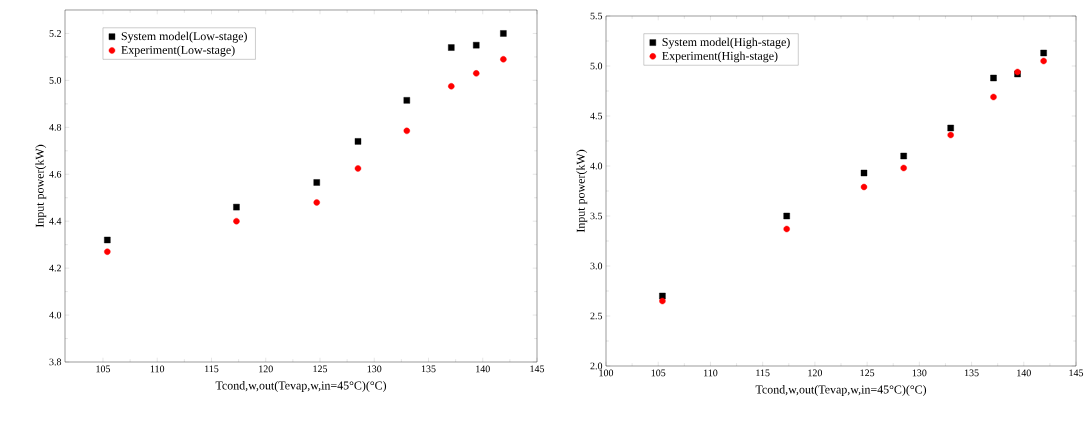  Describe the element at coordinates (184, 37) in the screenshot. I see `legend-label: System model(Low-stage)` at that location.